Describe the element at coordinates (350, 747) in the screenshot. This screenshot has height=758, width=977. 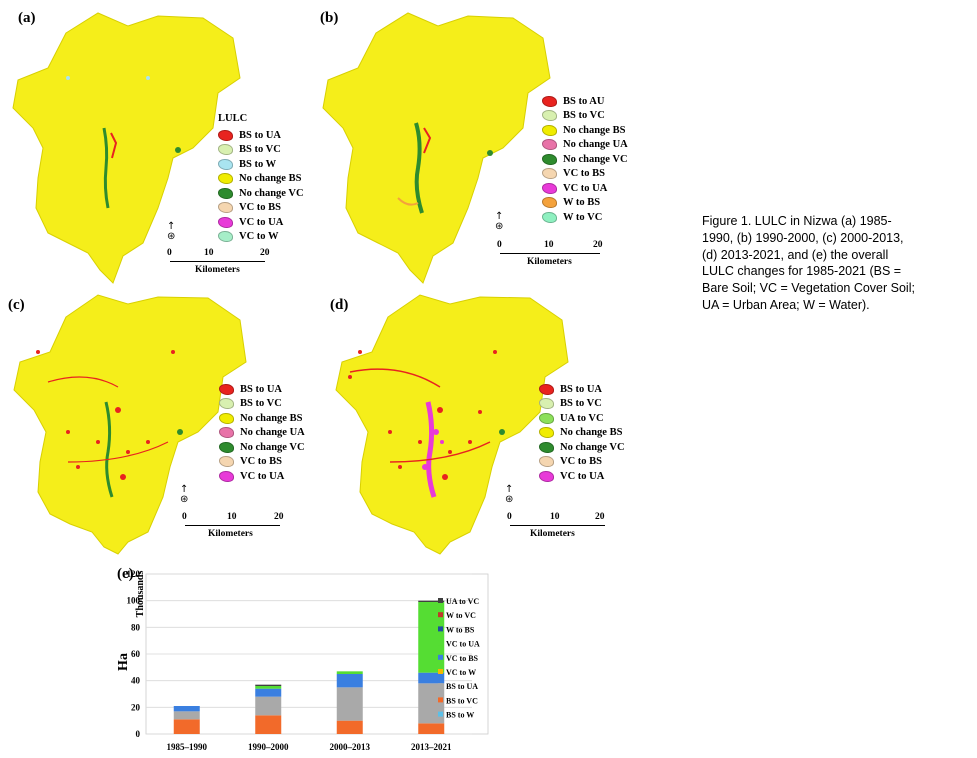
I see `x-tick-label: 2000–2013` at that location.